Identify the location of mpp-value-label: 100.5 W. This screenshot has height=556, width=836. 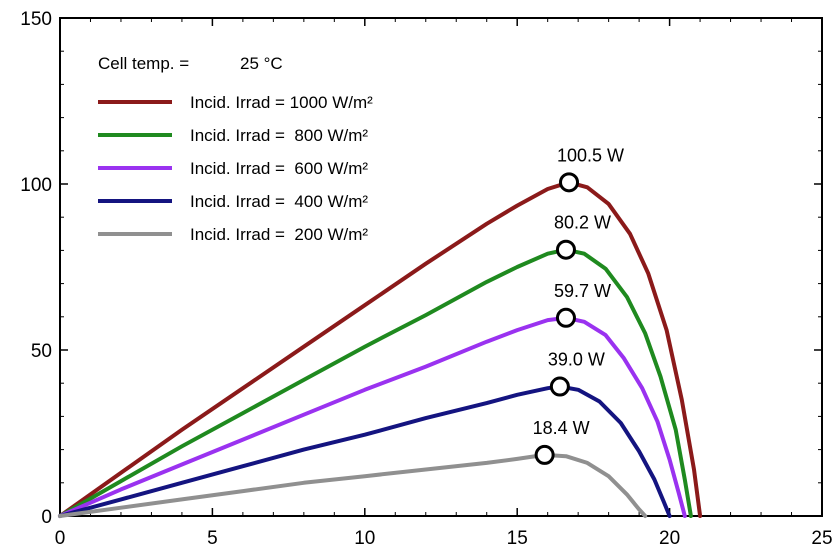
(590, 155).